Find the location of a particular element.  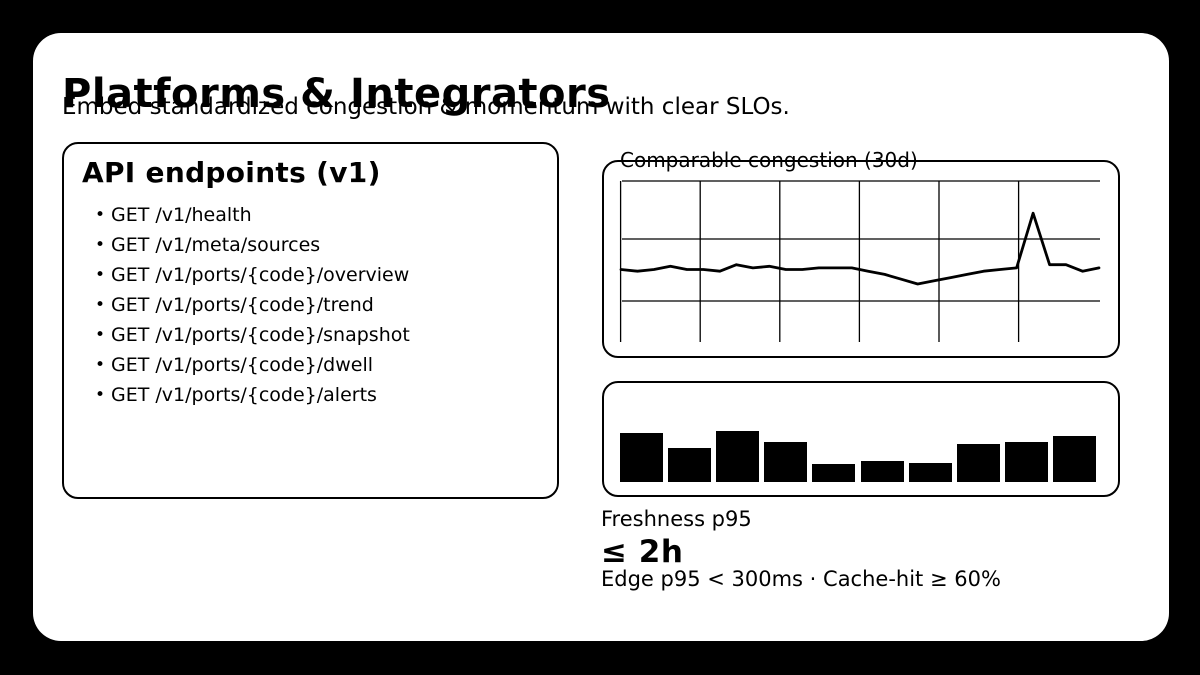

endpoint-label: GET /v1/ports/{code}/trend is located at coordinates (242, 305).